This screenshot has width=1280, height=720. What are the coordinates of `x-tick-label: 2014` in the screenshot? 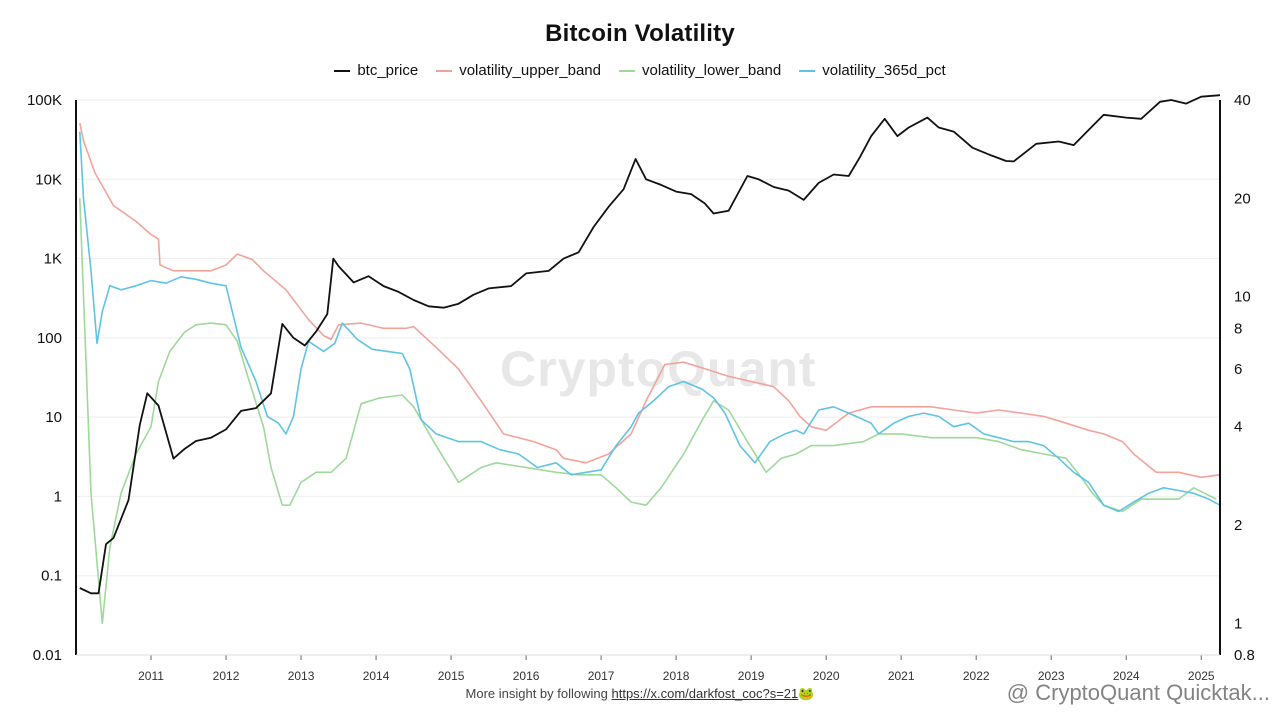 It's located at (376, 676).